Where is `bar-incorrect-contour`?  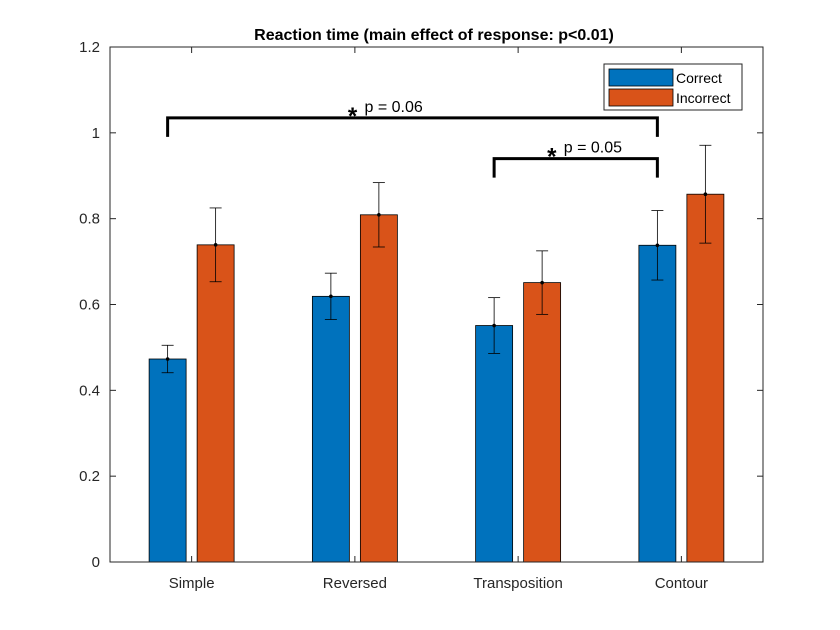 bar-incorrect-contour is located at coordinates (705, 378).